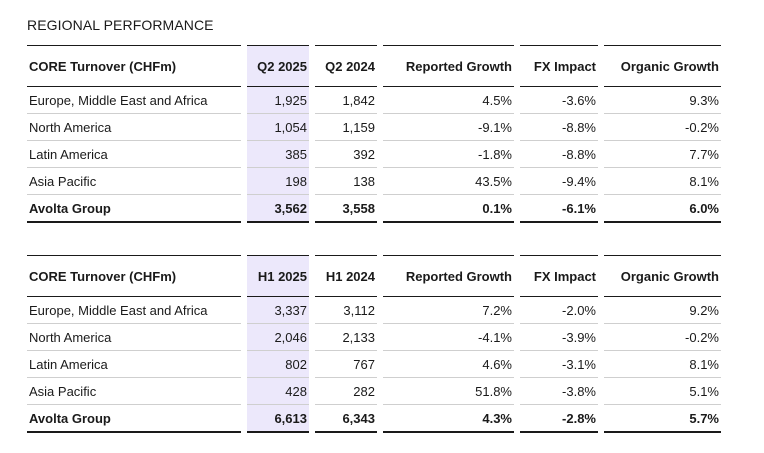  I want to click on current-period-value: 3,337, so click(278, 310).